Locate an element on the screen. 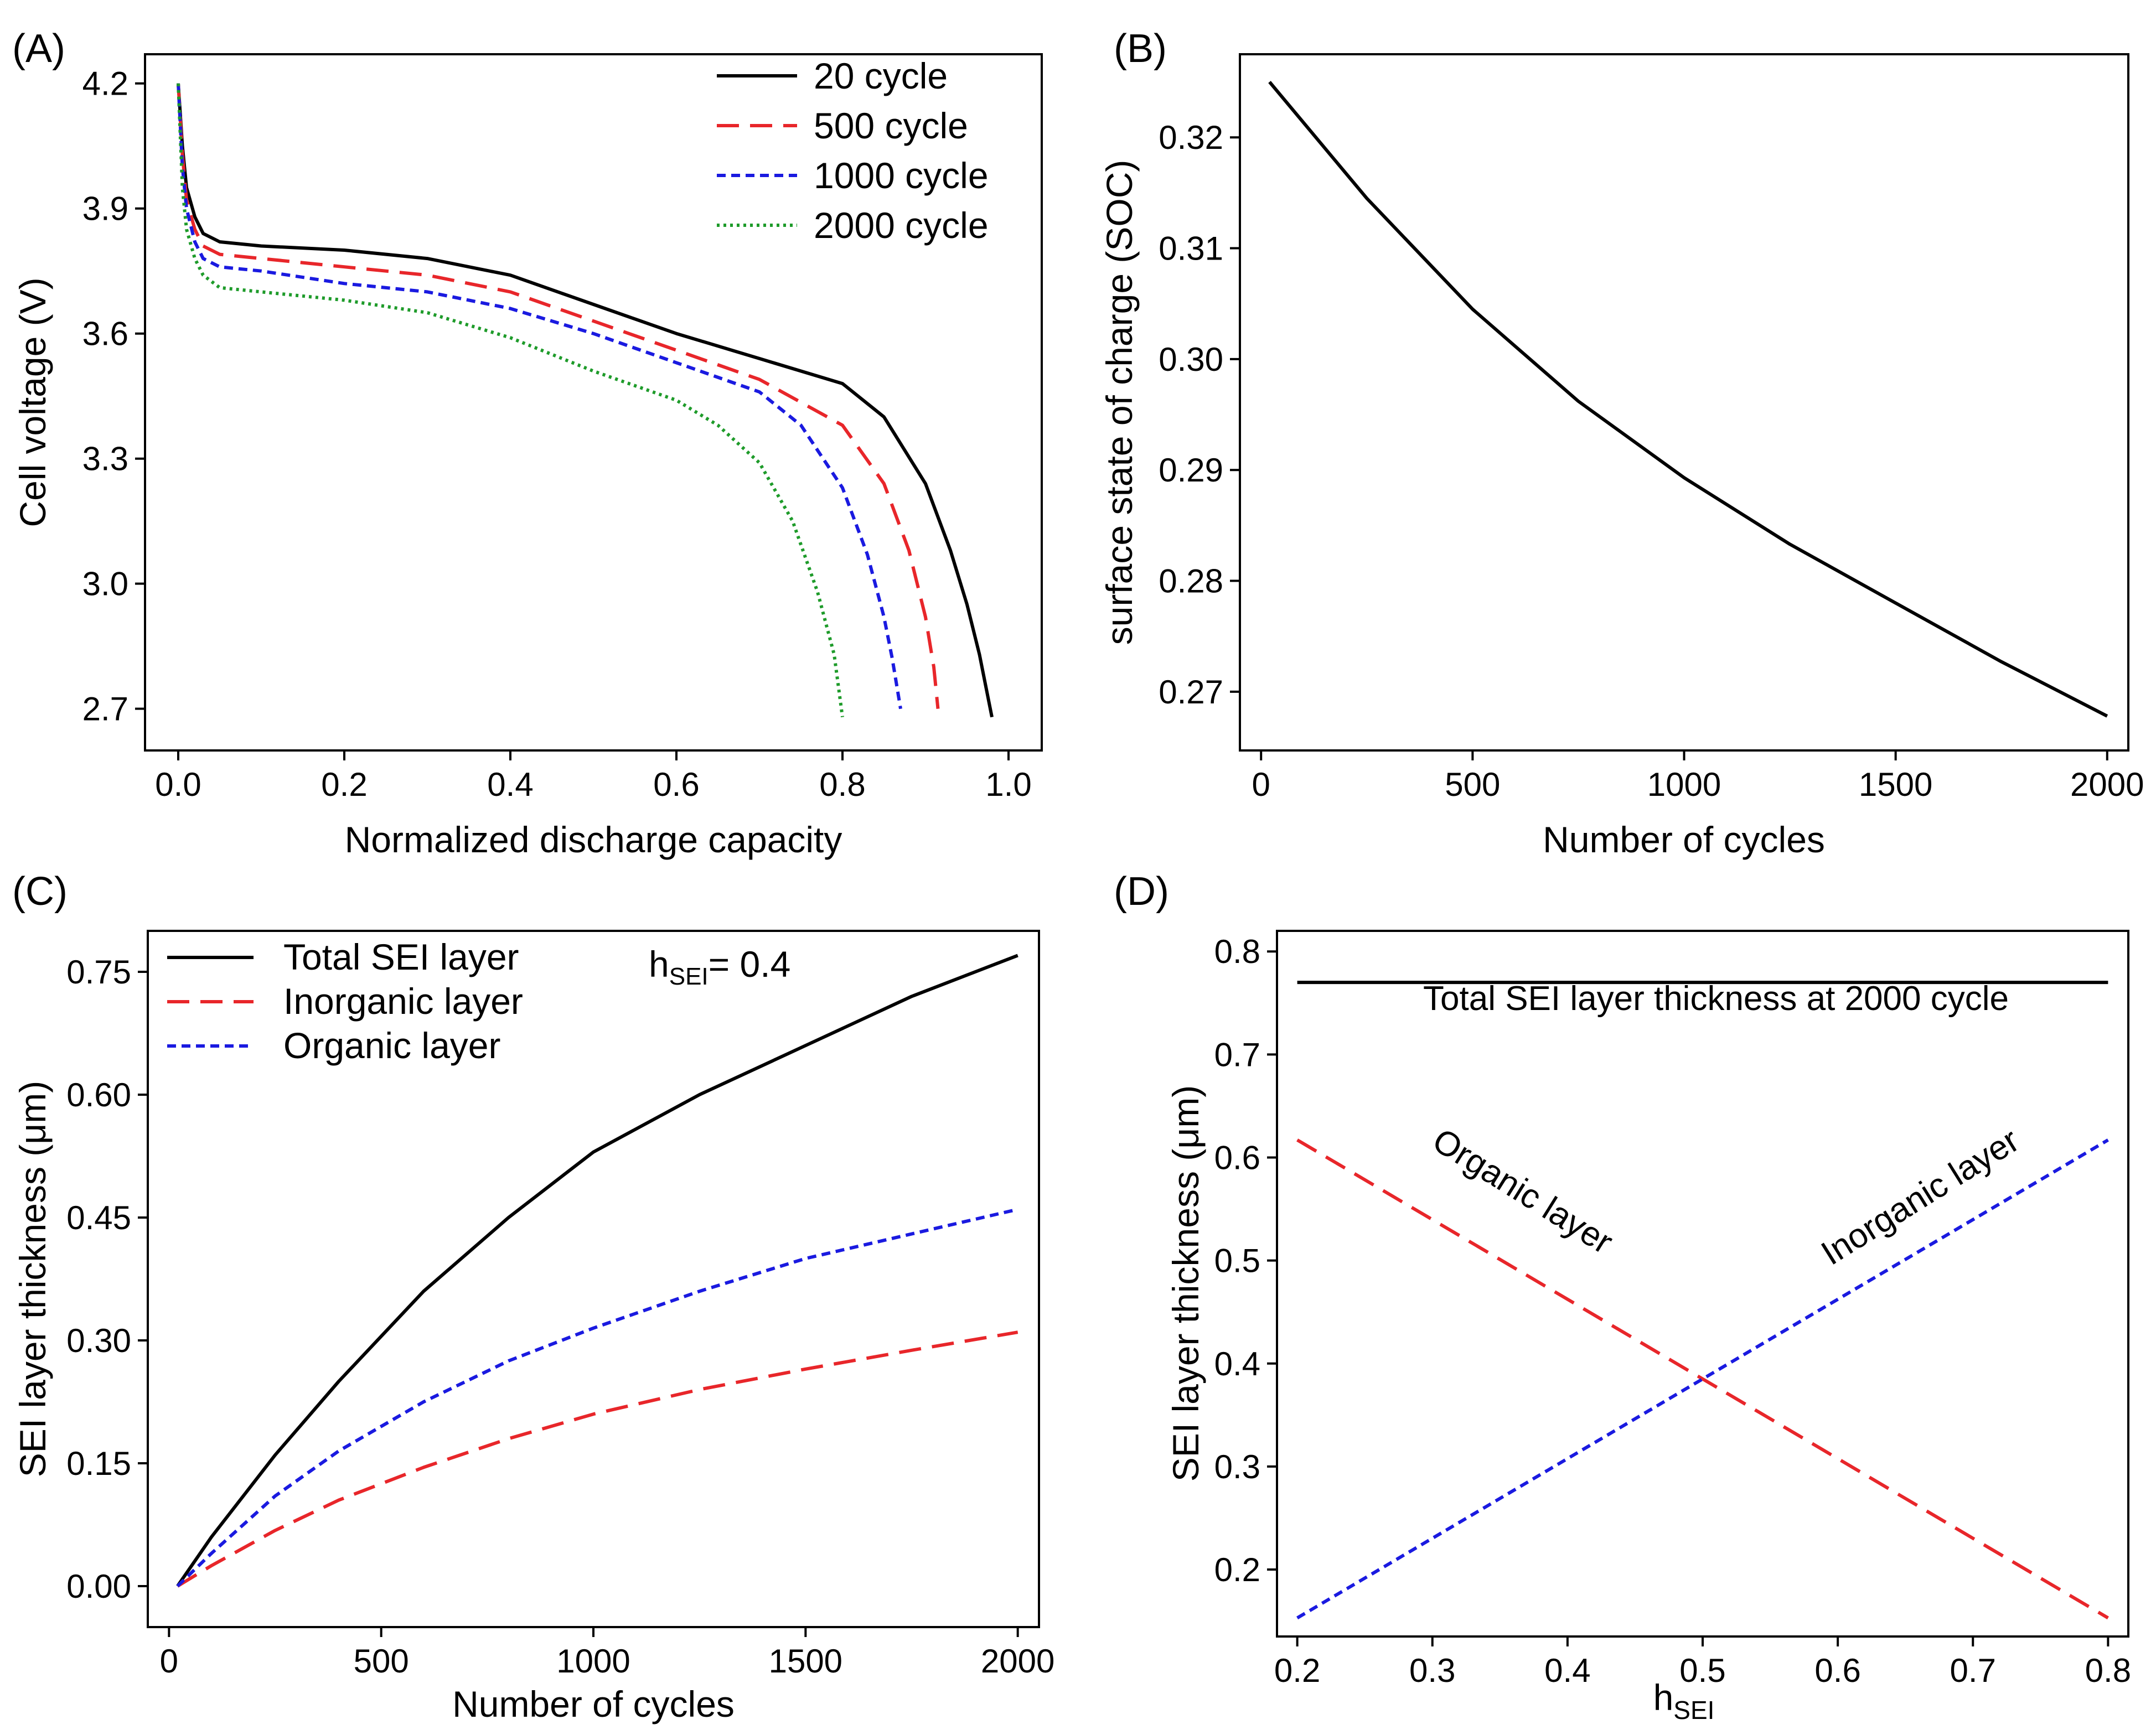 The width and height of the screenshot is (2156, 1735). panel-b-x-tick-label-1: 500 is located at coordinates (1472, 784).